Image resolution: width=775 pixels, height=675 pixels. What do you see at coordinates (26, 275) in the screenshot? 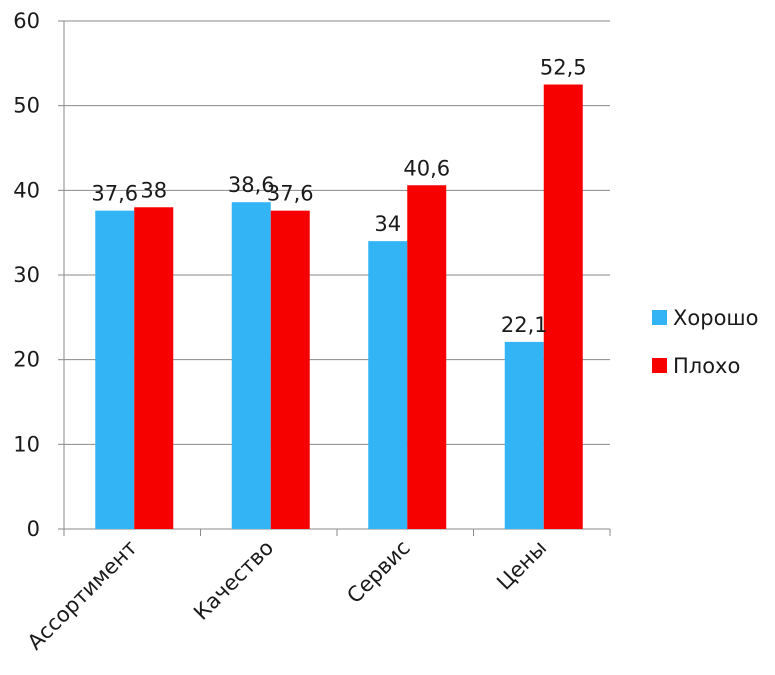
I see `y-tick-label: 30` at bounding box center [26, 275].